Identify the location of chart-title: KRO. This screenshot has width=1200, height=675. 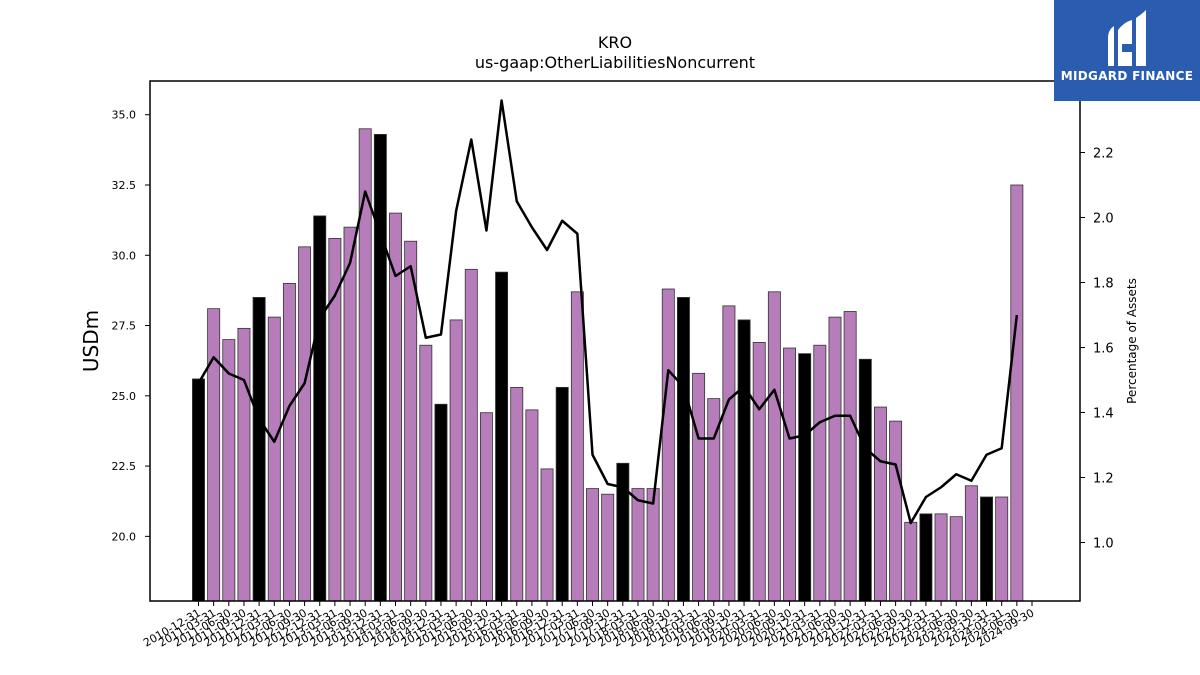
(615, 42).